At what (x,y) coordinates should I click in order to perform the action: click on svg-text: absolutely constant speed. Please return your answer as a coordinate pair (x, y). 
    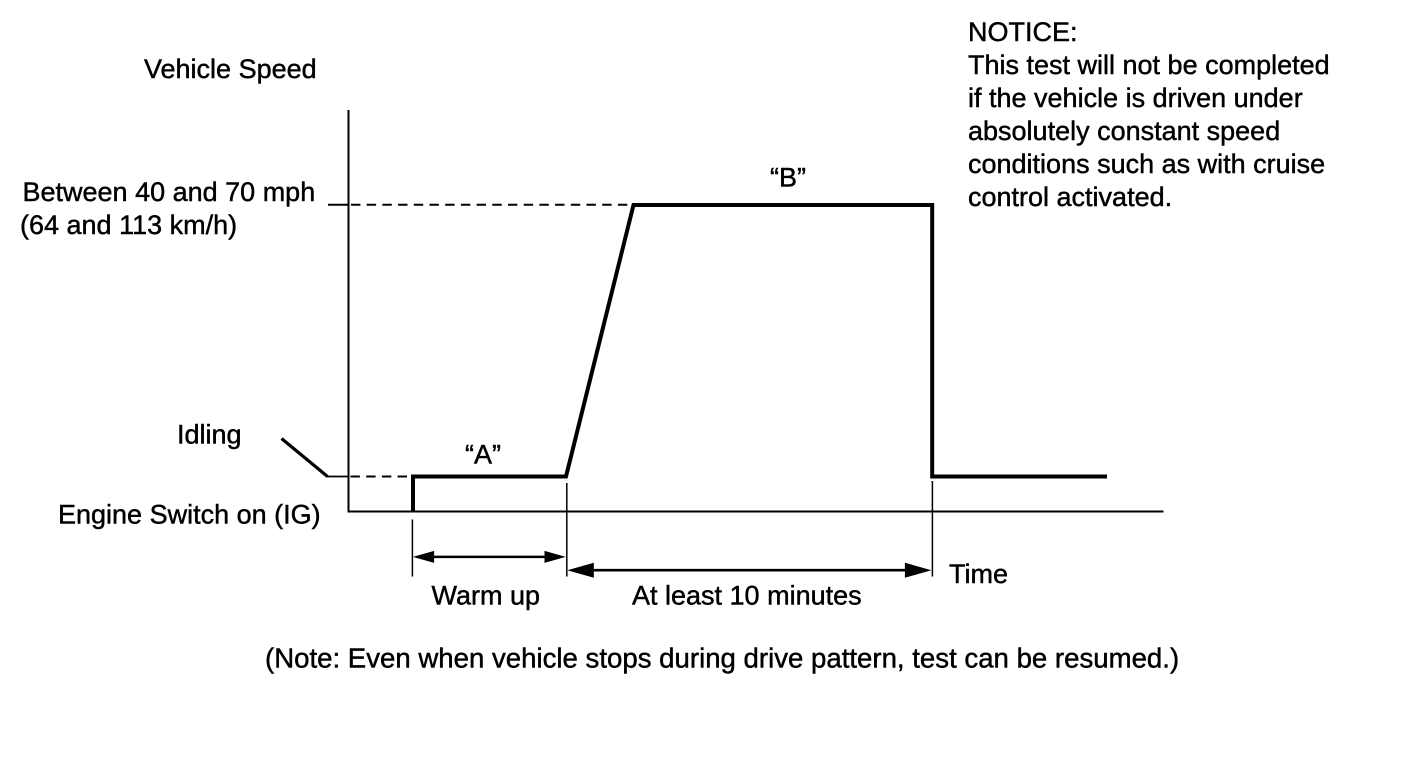
    Looking at the image, I should click on (1124, 131).